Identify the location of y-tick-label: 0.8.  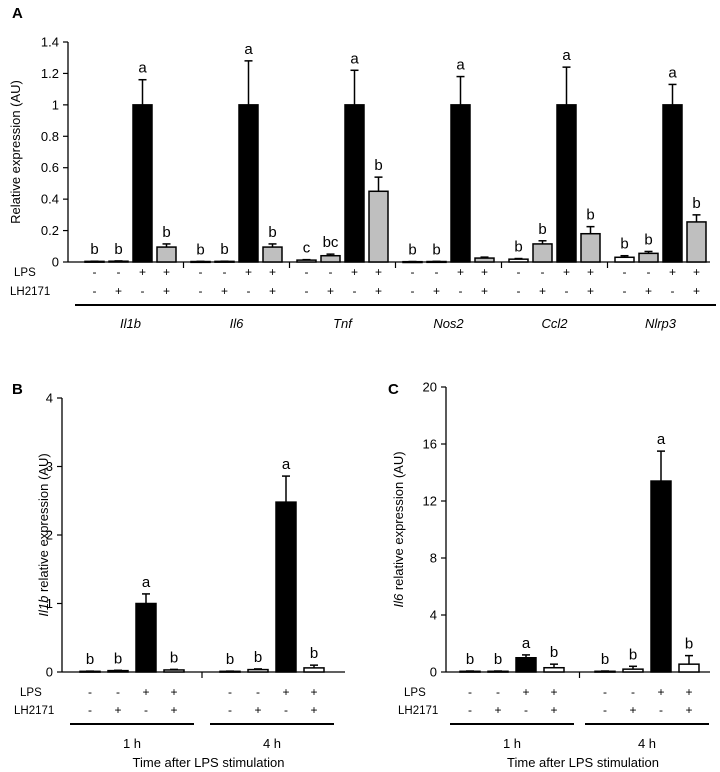
(50, 136).